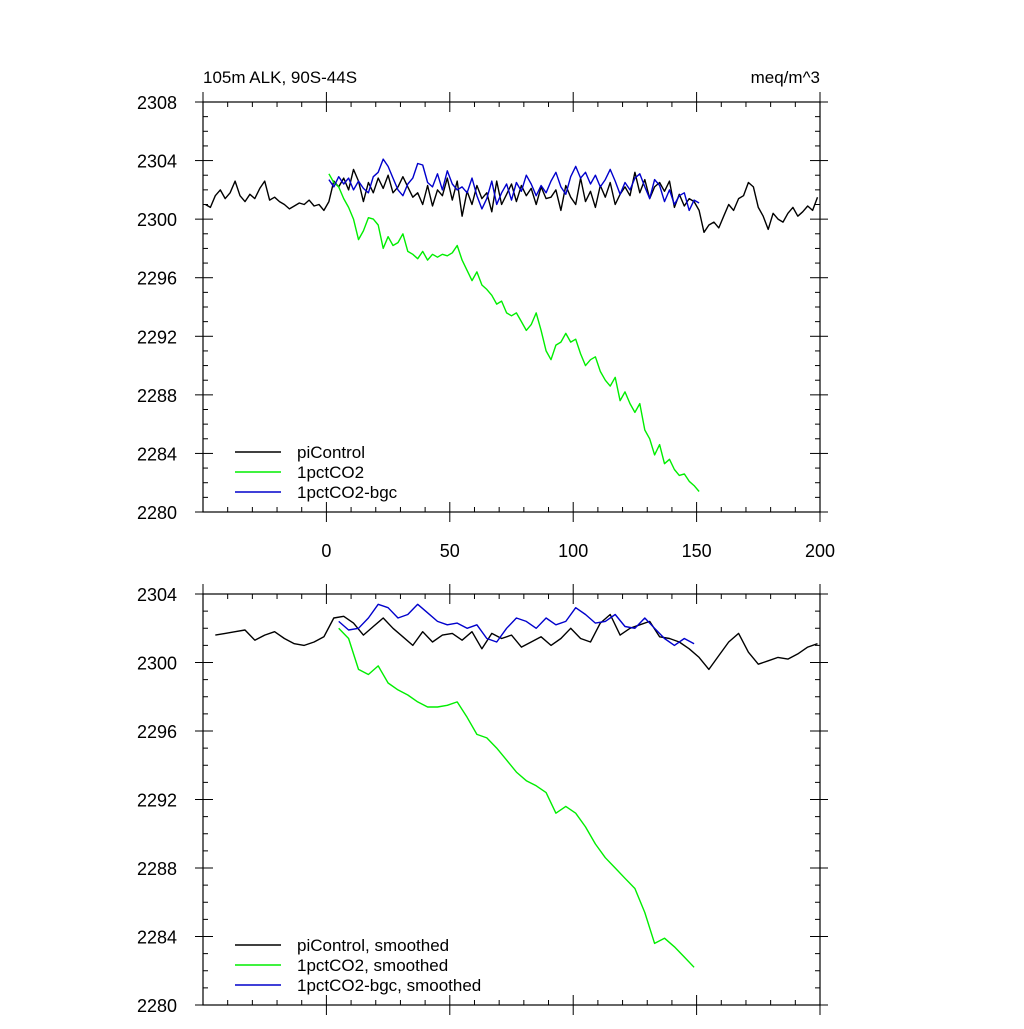 The width and height of the screenshot is (1024, 1029). What do you see at coordinates (330, 472) in the screenshot?
I see `legend-label: 1pctCO2` at bounding box center [330, 472].